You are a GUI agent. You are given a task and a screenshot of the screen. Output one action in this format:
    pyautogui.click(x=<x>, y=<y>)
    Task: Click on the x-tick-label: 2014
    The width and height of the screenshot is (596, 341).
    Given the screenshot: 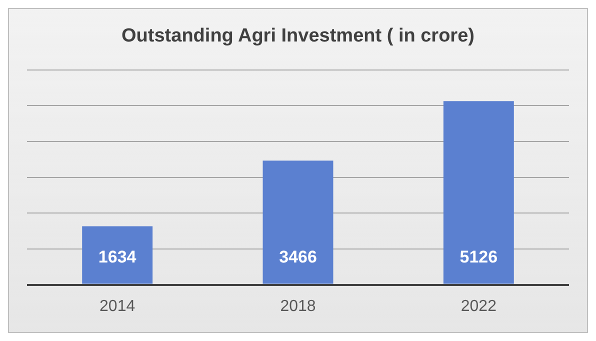 What is the action you would take?
    pyautogui.click(x=118, y=306)
    